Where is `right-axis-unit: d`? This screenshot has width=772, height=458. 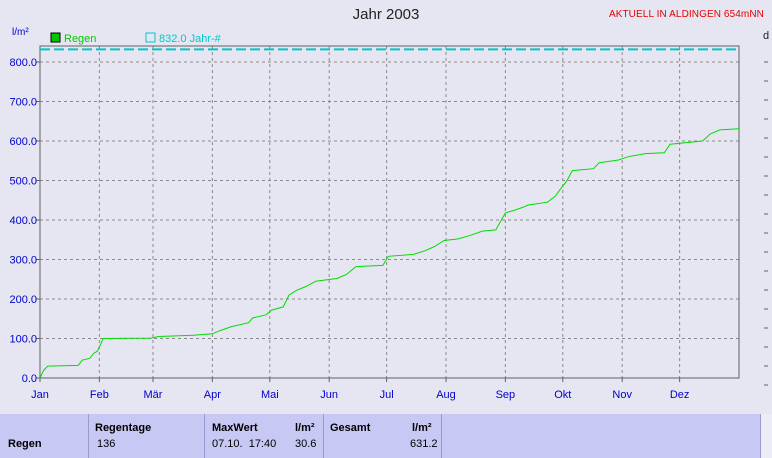 right-axis-unit: d is located at coordinates (766, 36).